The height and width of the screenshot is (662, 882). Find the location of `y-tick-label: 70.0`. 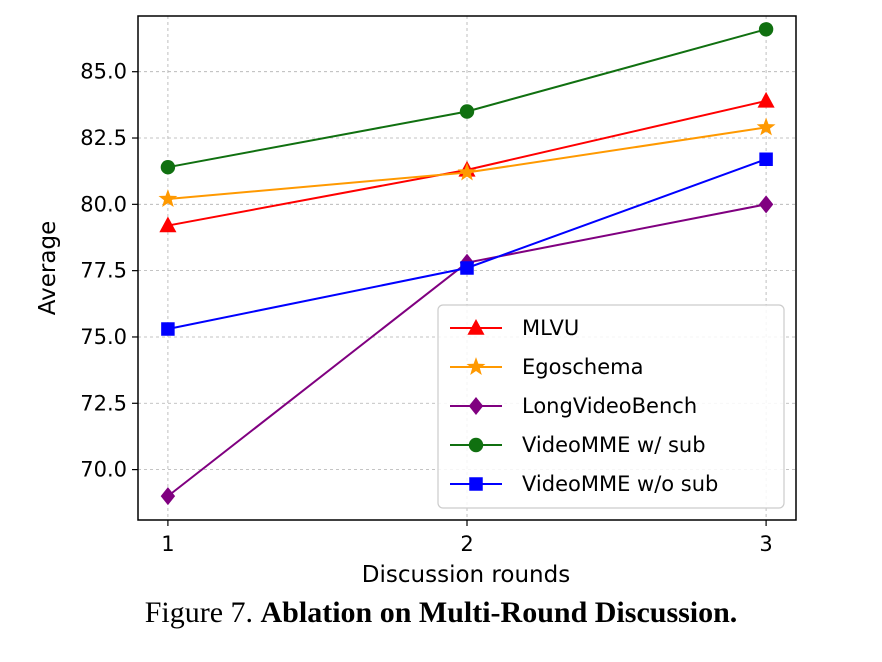

y-tick-label: 70.0 is located at coordinates (103, 470).